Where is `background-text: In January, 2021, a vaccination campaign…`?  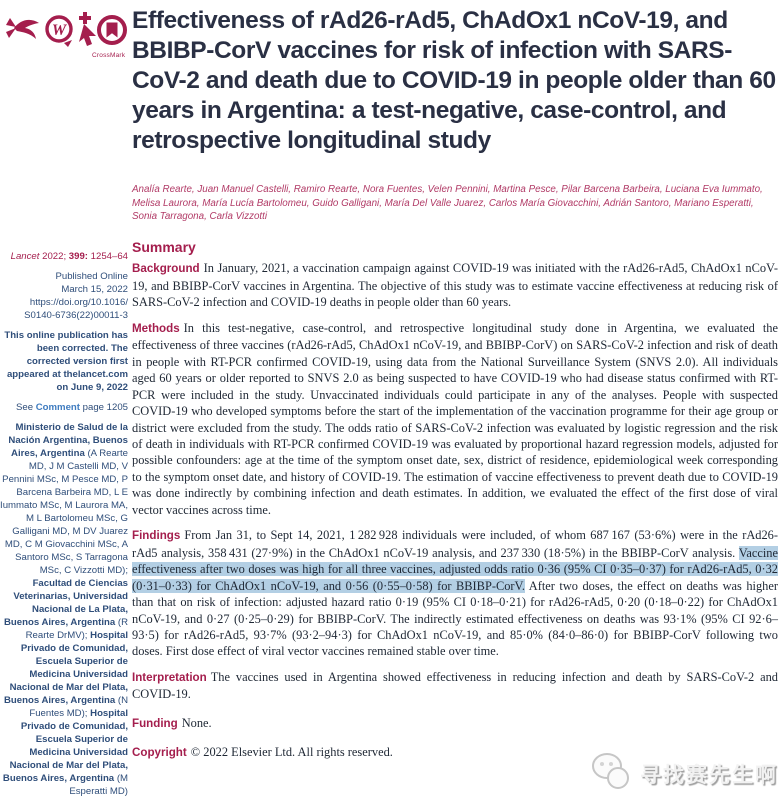
background-text: In January, 2021, a vaccination campaign… is located at coordinates (455, 285).